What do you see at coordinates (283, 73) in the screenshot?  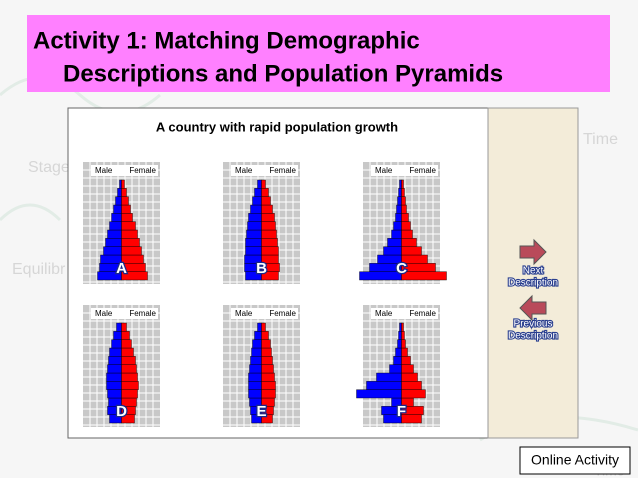 I see `title-line: Descriptions and Population Pyramids` at bounding box center [283, 73].